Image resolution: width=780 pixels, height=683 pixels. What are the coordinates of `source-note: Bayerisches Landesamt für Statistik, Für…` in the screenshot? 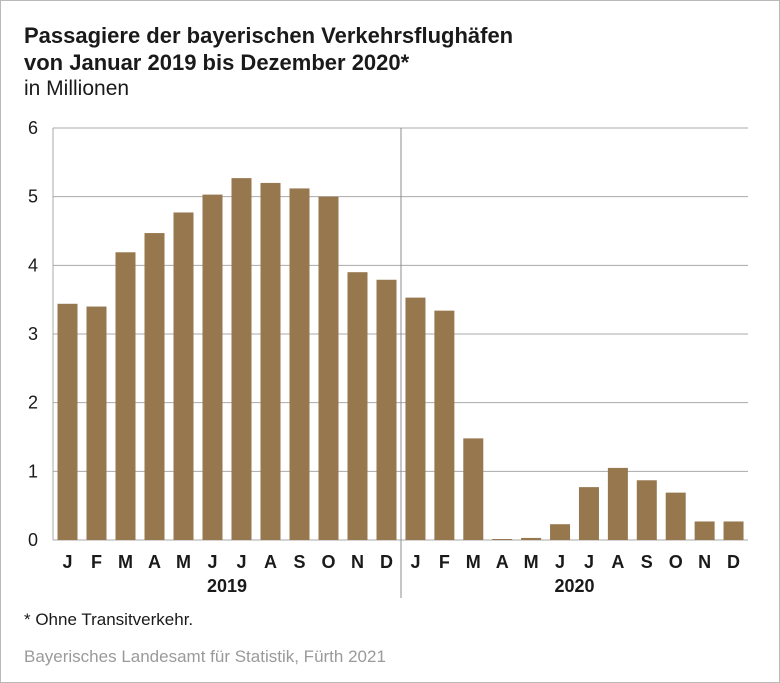 It's located at (205, 656).